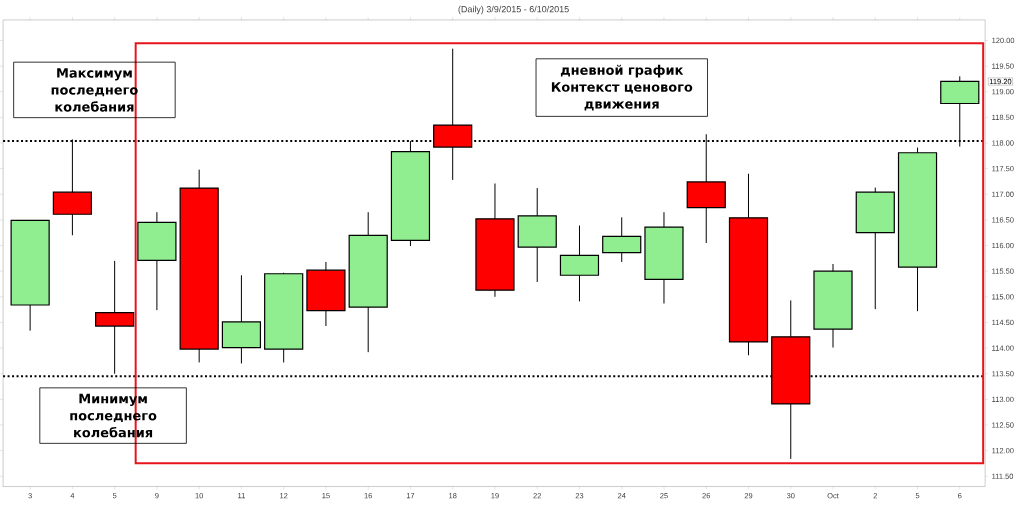 The image size is (1024, 524). I want to click on annotation: дневной график Контекст ценового движения, so click(622, 87).